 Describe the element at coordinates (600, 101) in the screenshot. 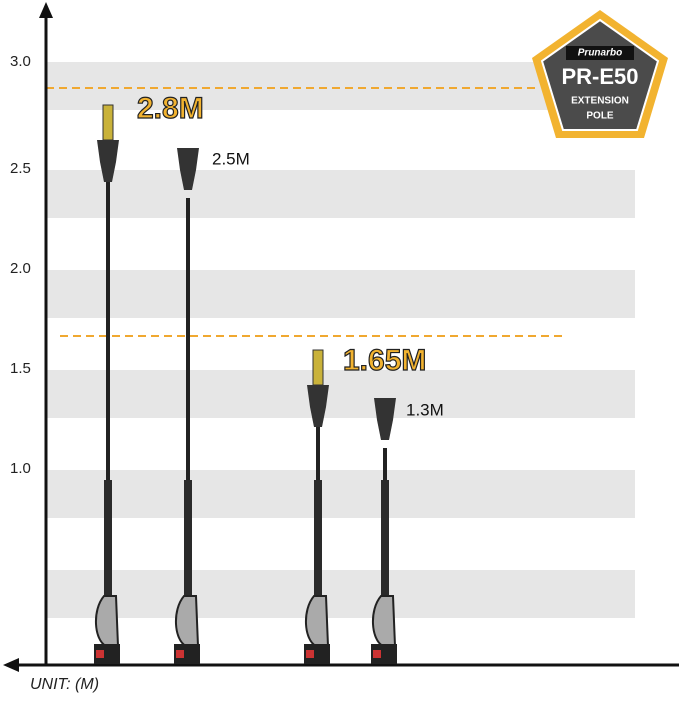

I see `badge-line: EXTENSION` at that location.